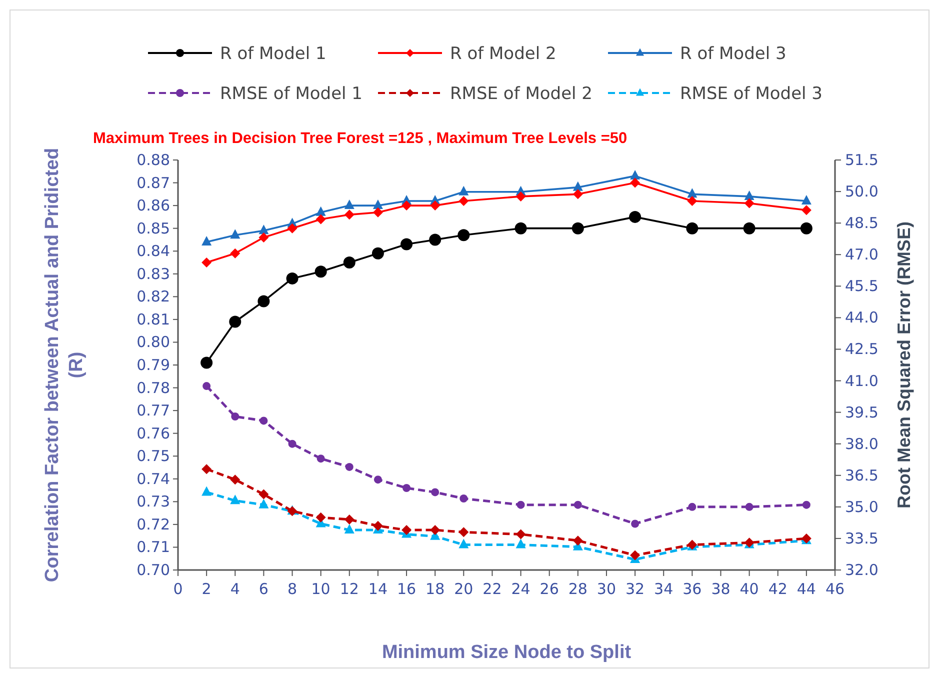  I want to click on y-tick-label: 0.70, so click(153, 570).